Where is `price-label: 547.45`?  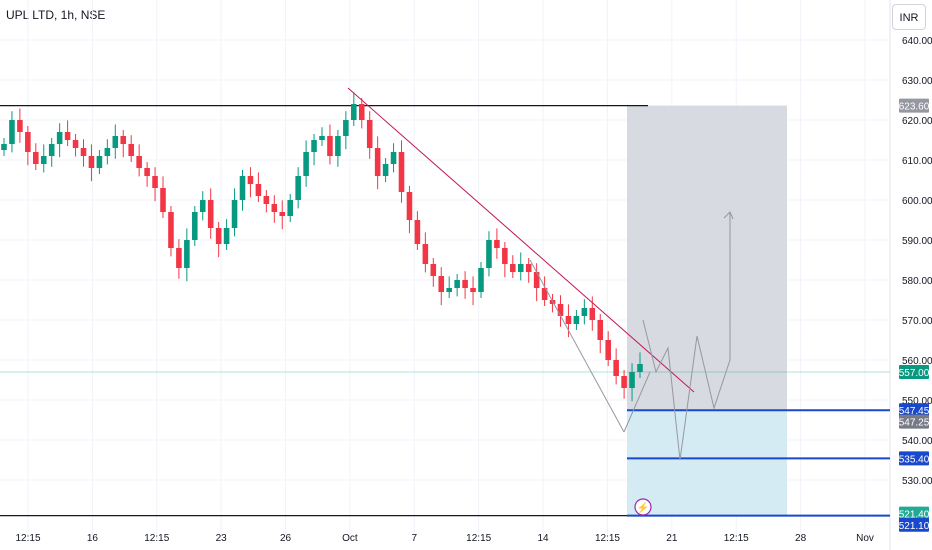
price-label: 547.45 is located at coordinates (914, 411).